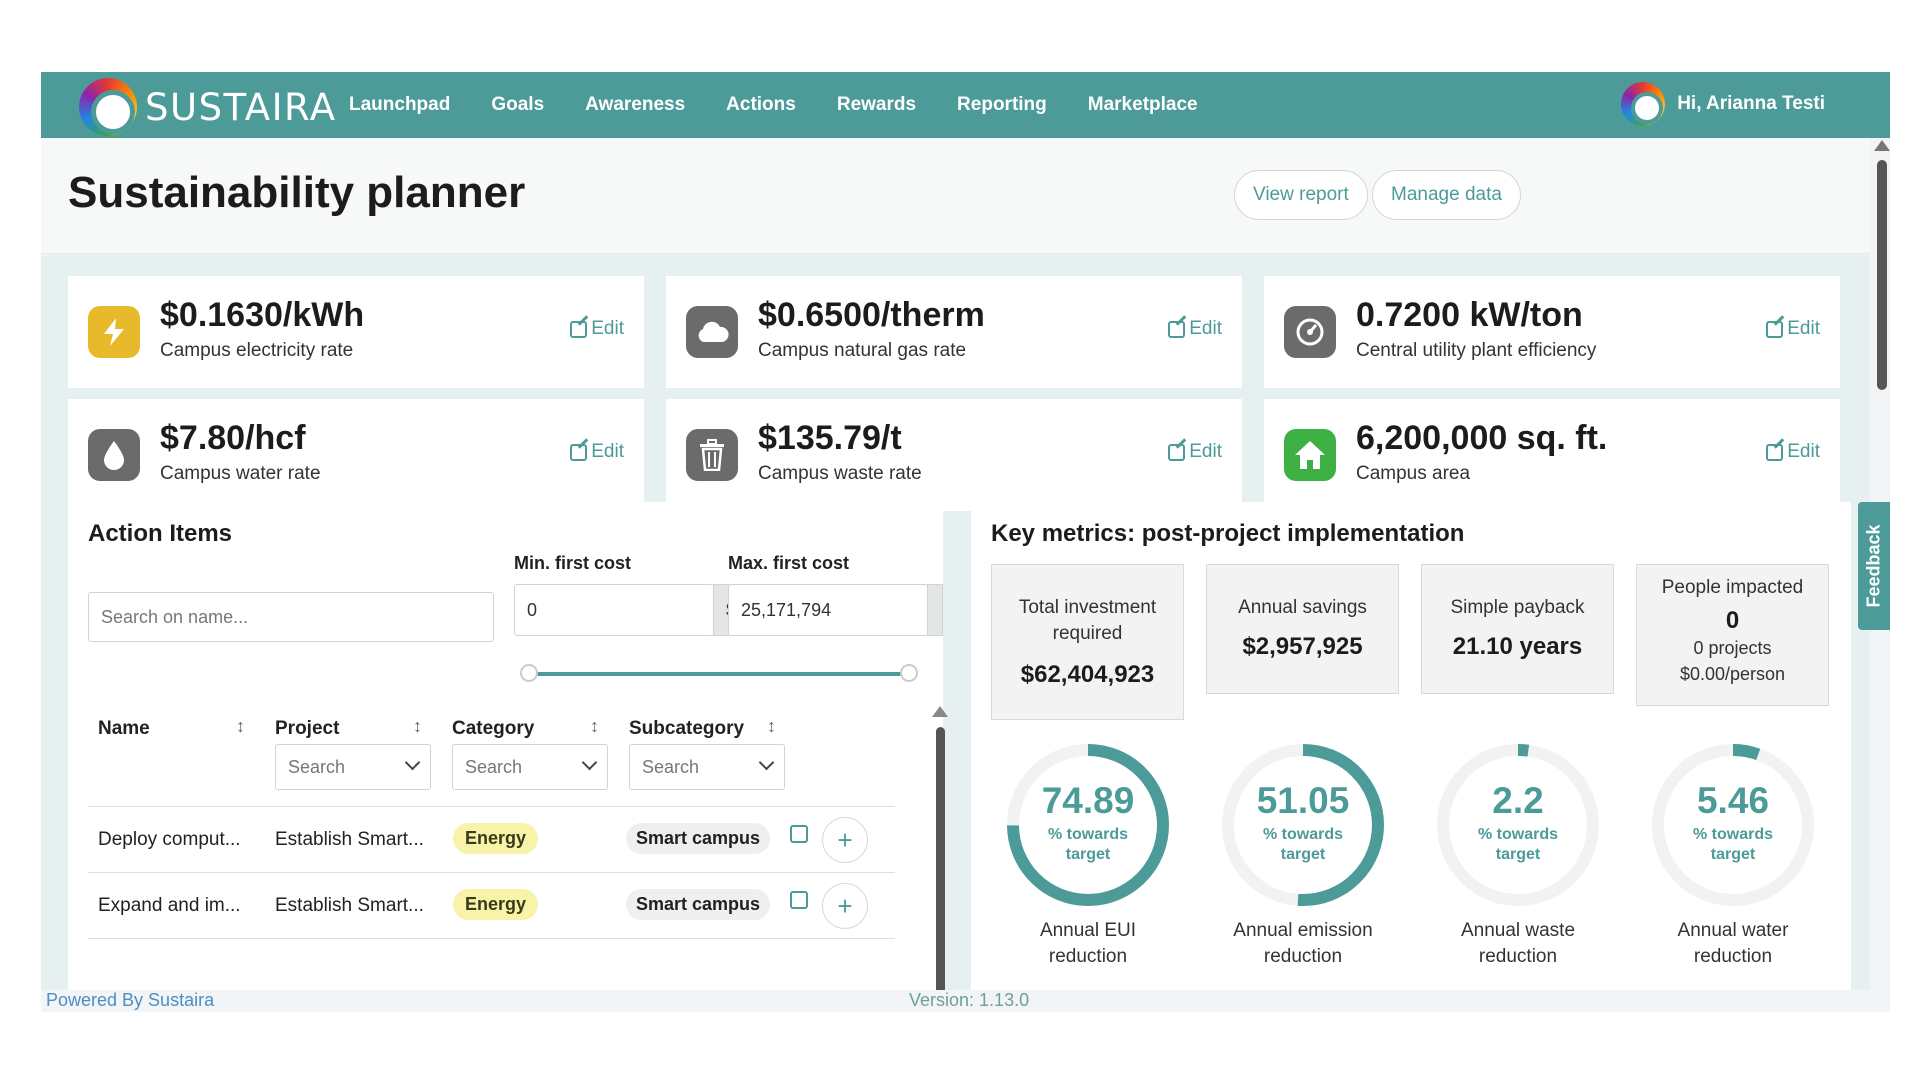  Describe the element at coordinates (1793, 329) in the screenshot. I see `edit-plant-efficiency-button: Edit` at that location.